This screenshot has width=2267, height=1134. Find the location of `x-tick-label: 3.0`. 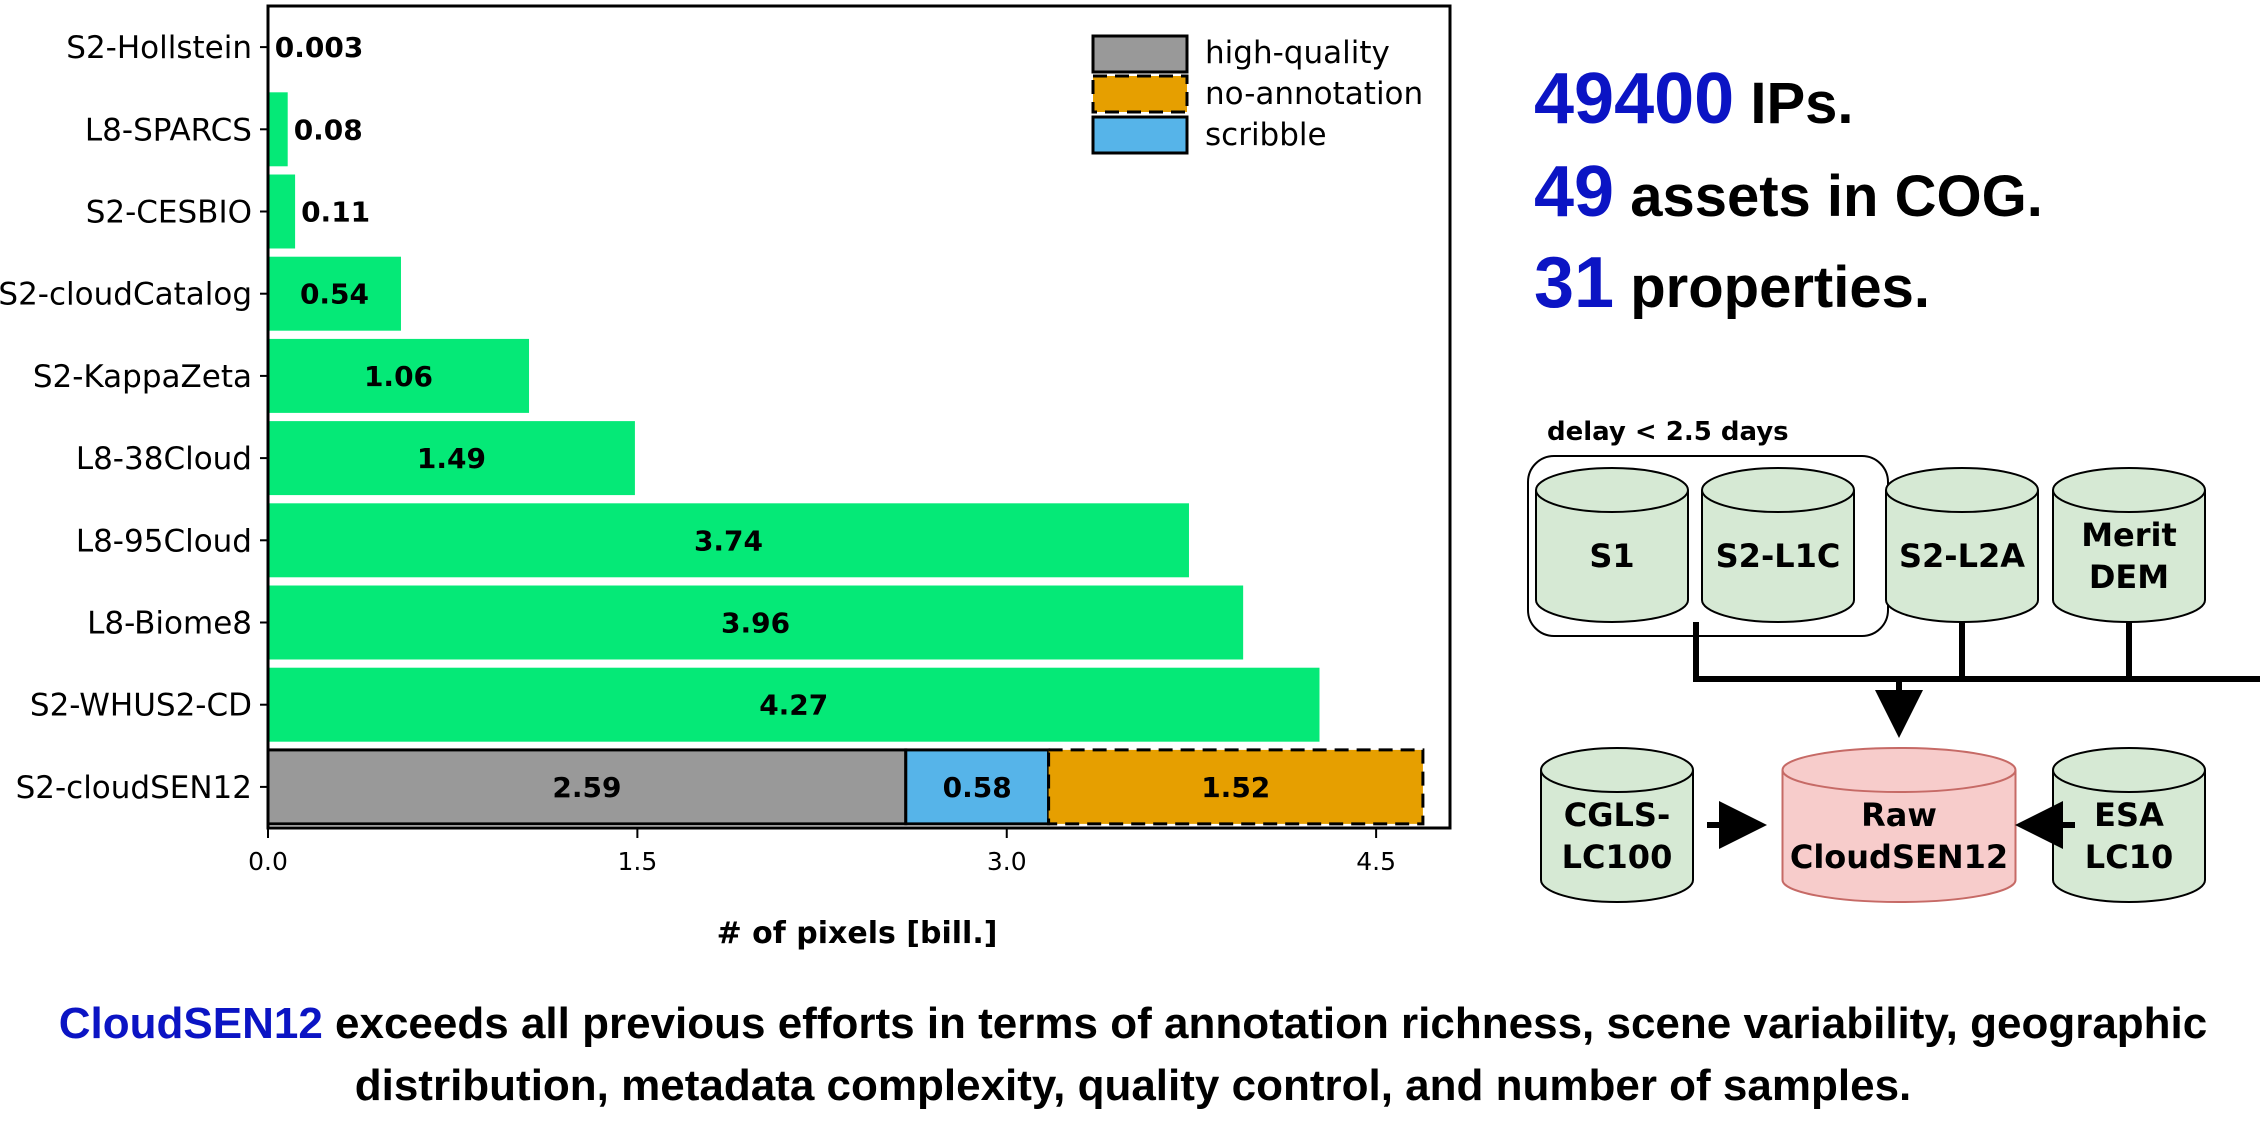

x-tick-label: 3.0 is located at coordinates (1007, 861).